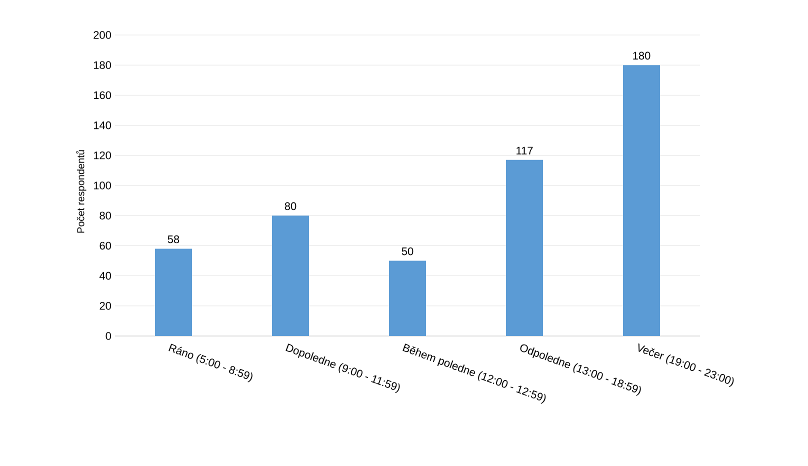 This screenshot has width=808, height=466. I want to click on data-label: 180, so click(641, 56).